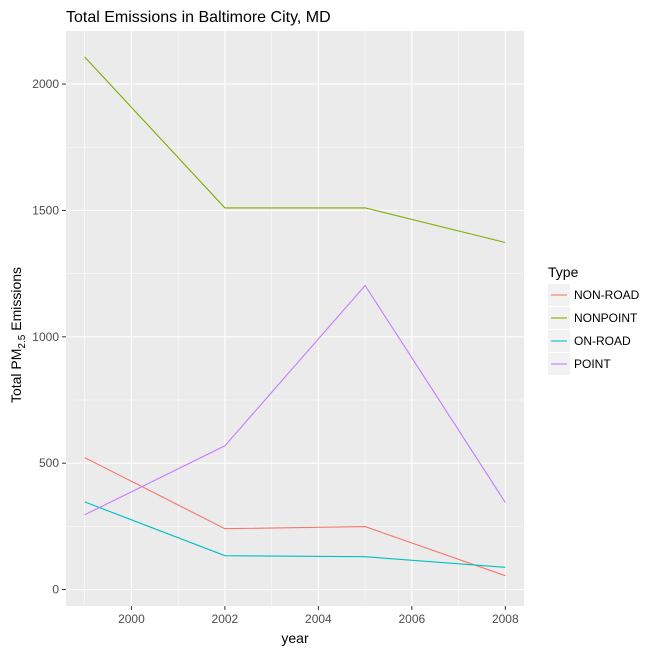  I want to click on y-axis-title-tail: Emissions, so click(16, 301).